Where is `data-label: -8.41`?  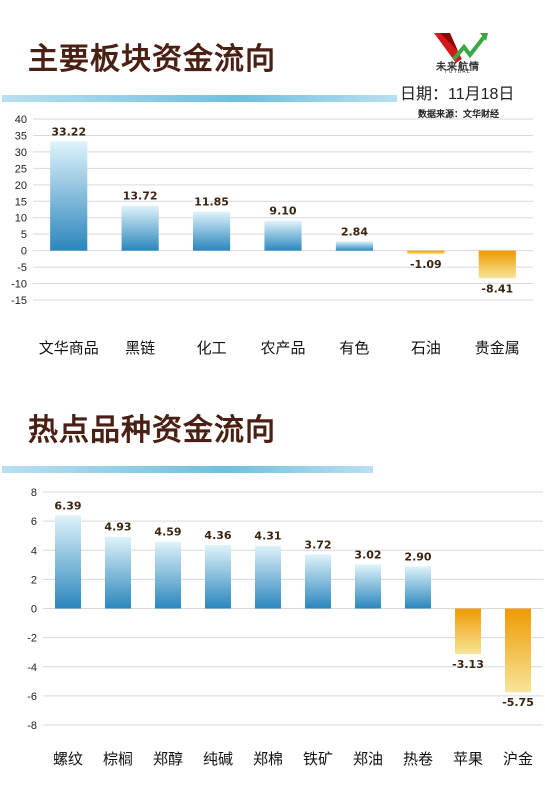
data-label: -8.41 is located at coordinates (497, 288).